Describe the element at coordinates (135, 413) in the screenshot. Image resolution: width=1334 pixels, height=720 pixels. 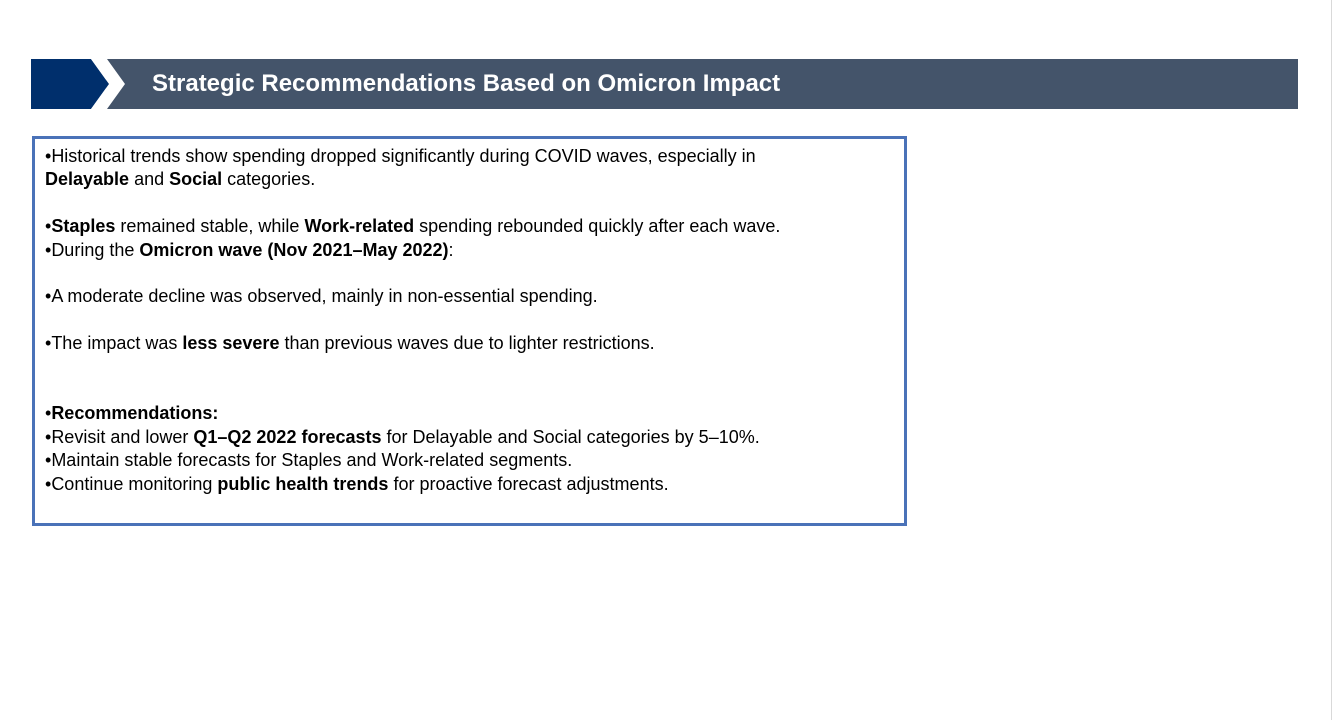
I see `bold-text-run: Recommendations:` at that location.